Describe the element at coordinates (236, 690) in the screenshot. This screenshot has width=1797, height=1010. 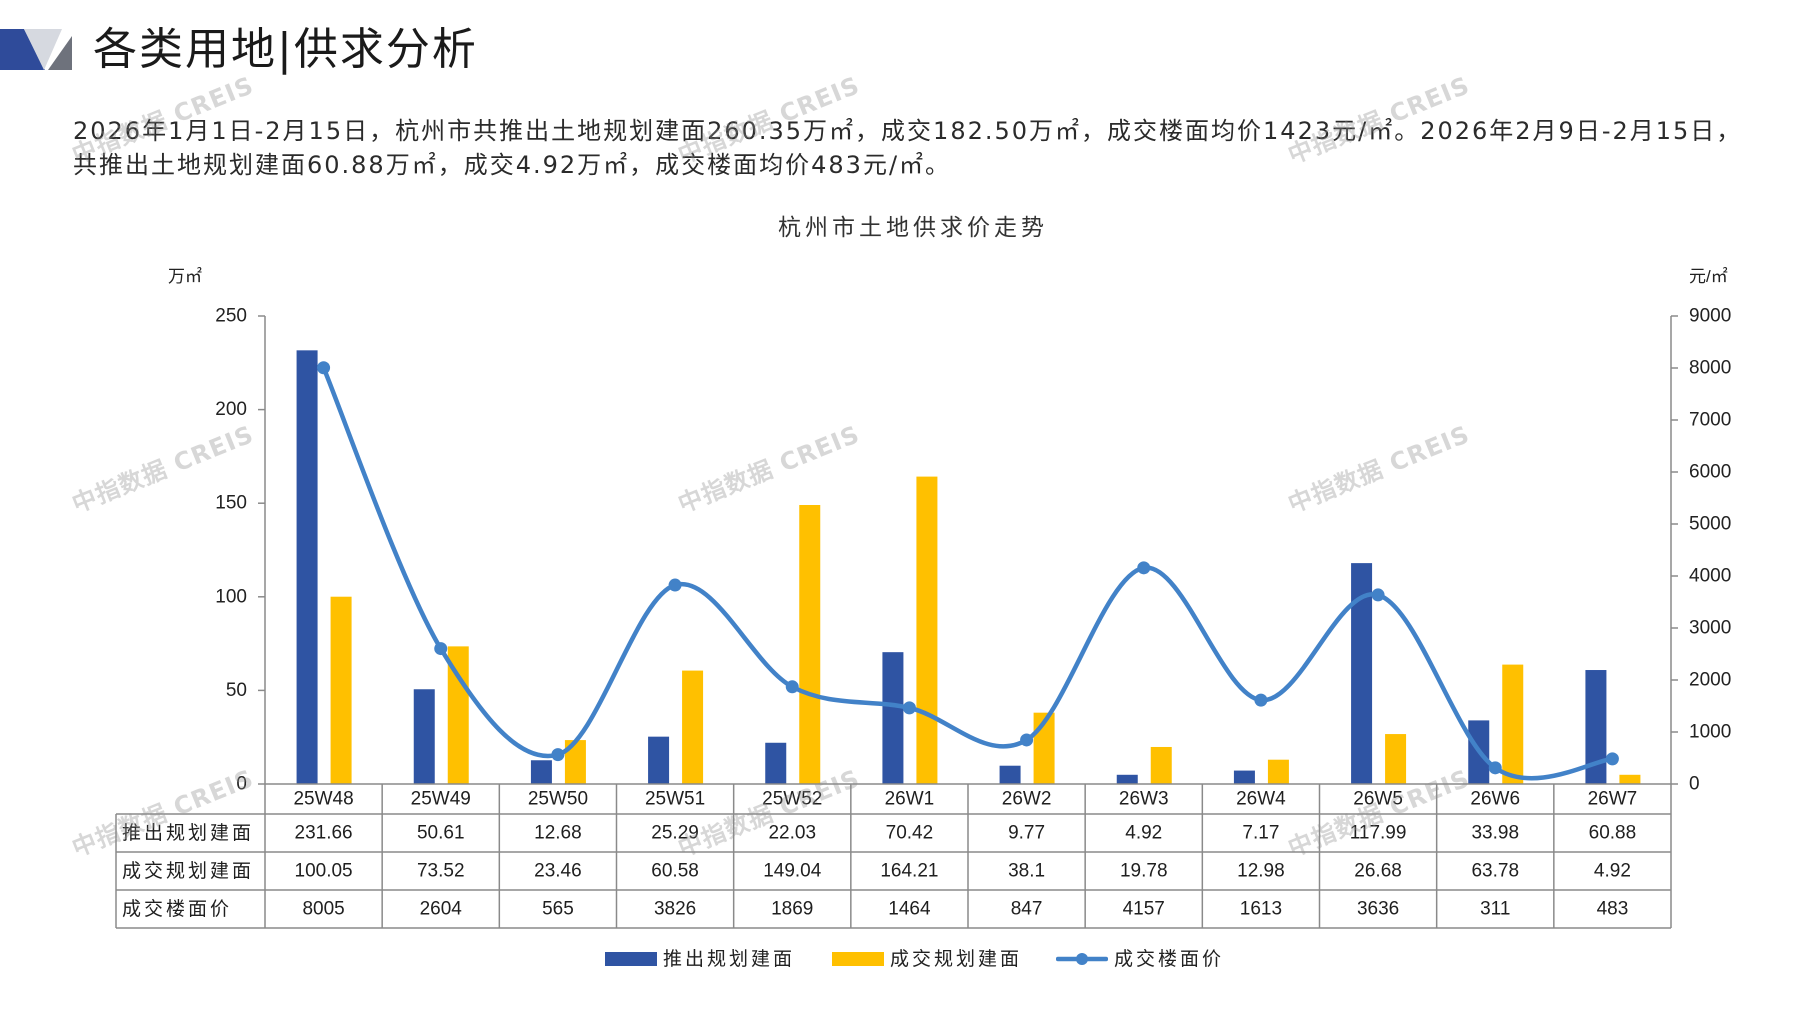
I see `left-y-tick-label: 50` at that location.